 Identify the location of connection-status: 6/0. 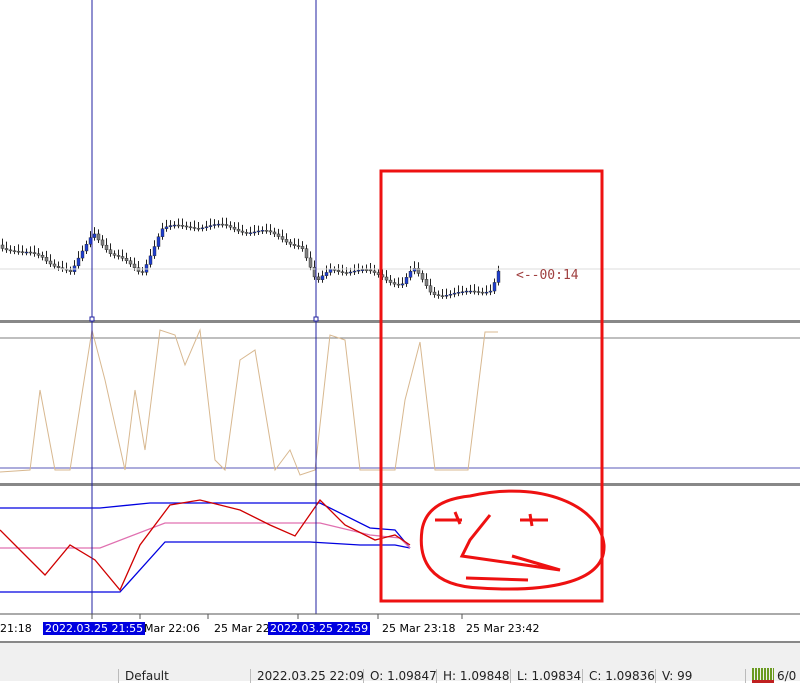
(771, 675).